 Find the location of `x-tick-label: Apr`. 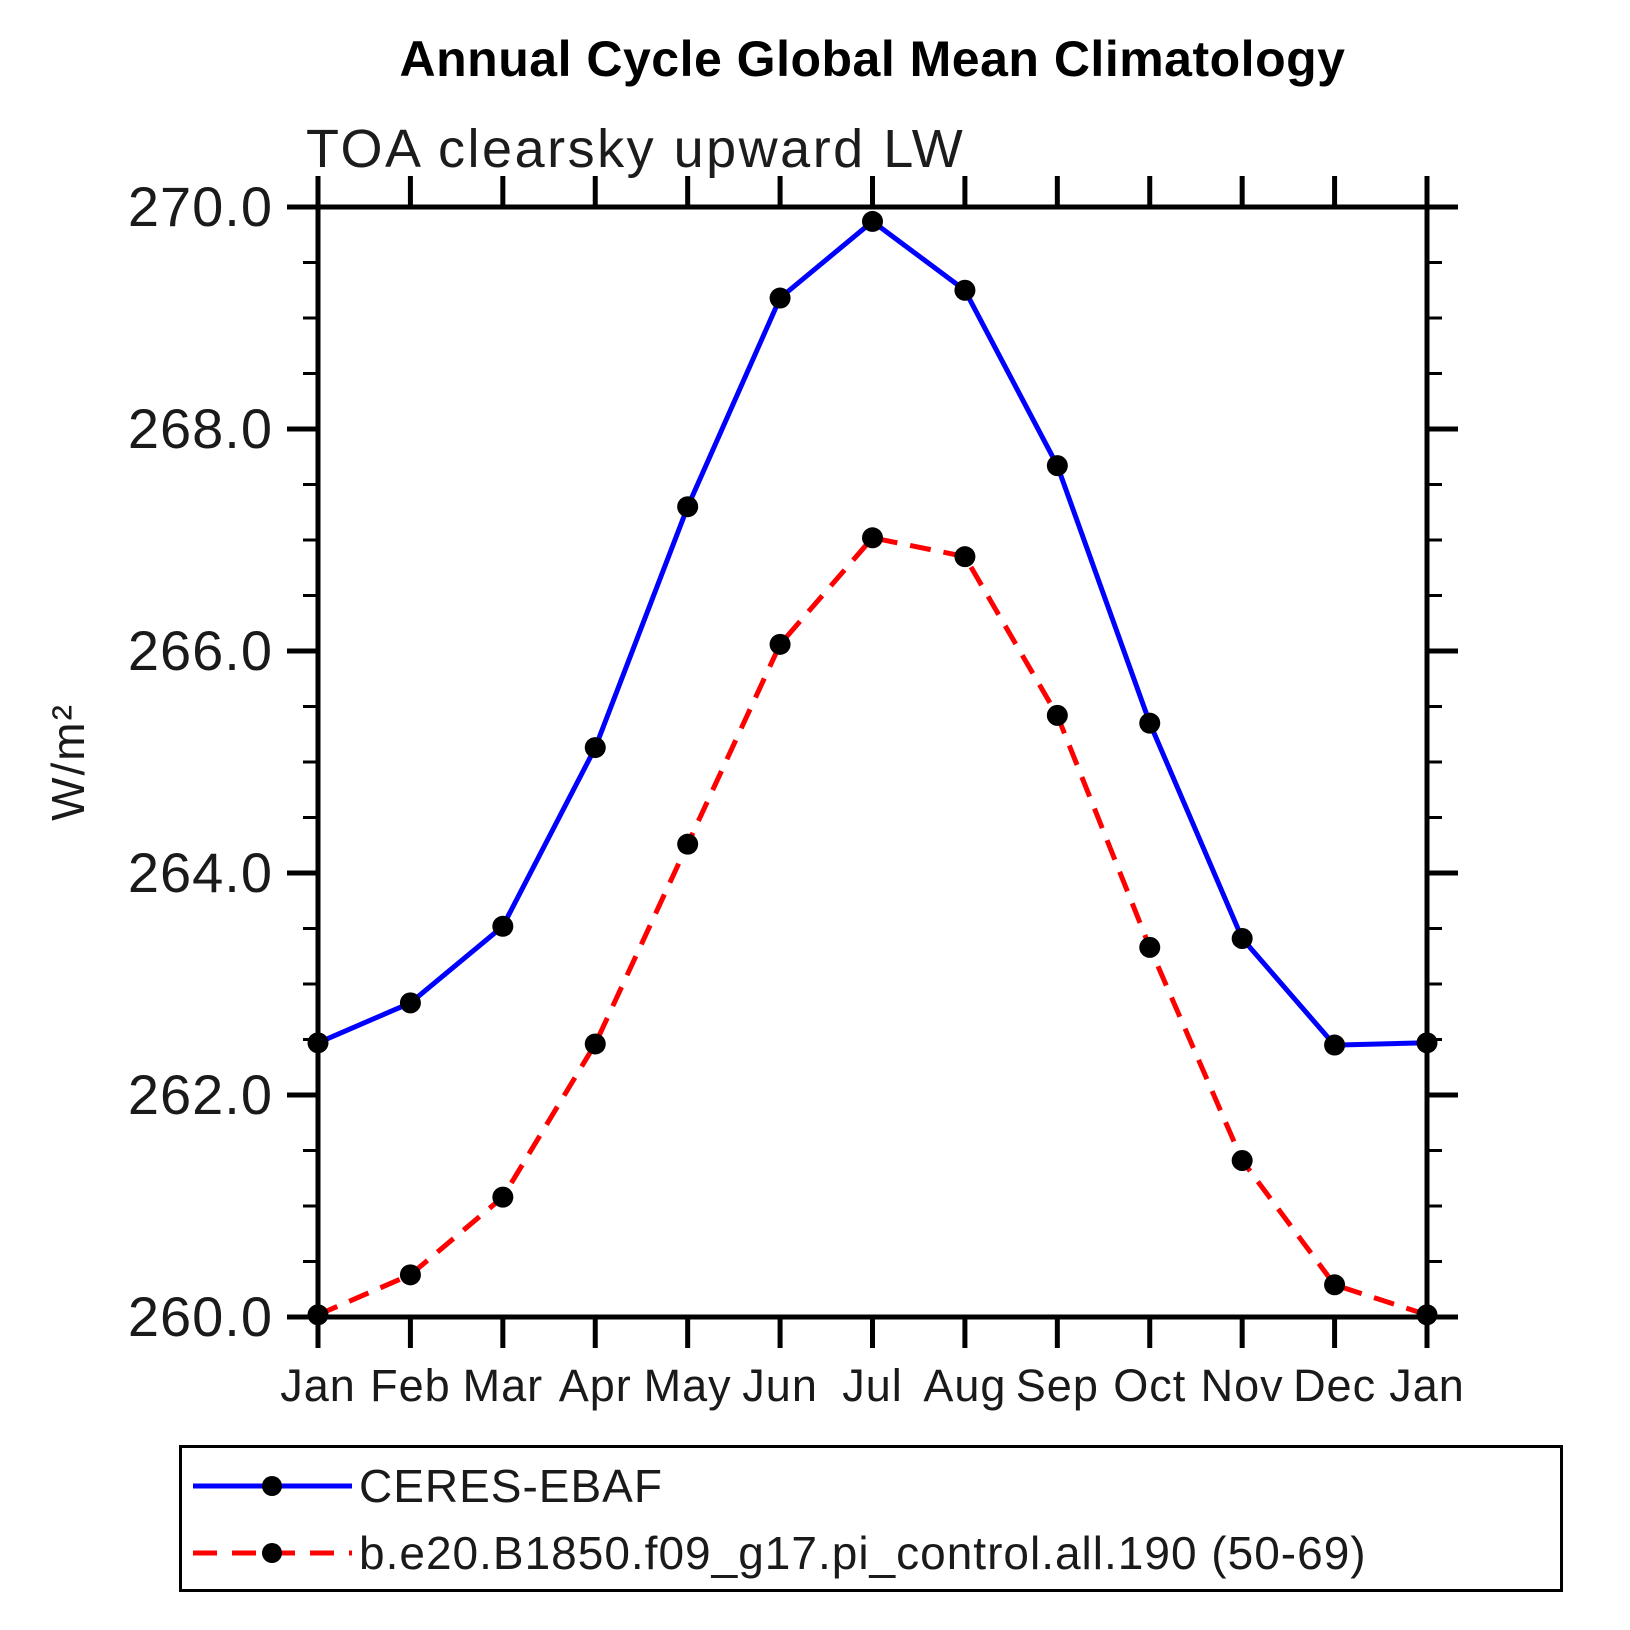

x-tick-label: Apr is located at coordinates (595, 1385).